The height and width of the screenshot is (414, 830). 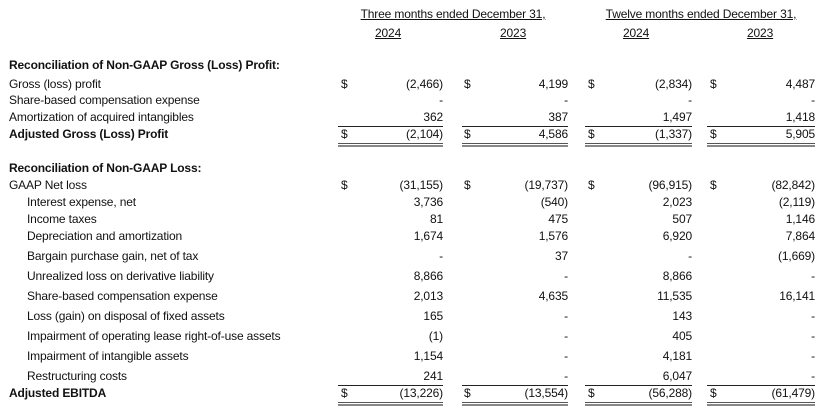 What do you see at coordinates (673, 84) in the screenshot?
I see `value-cell: (2,834)` at bounding box center [673, 84].